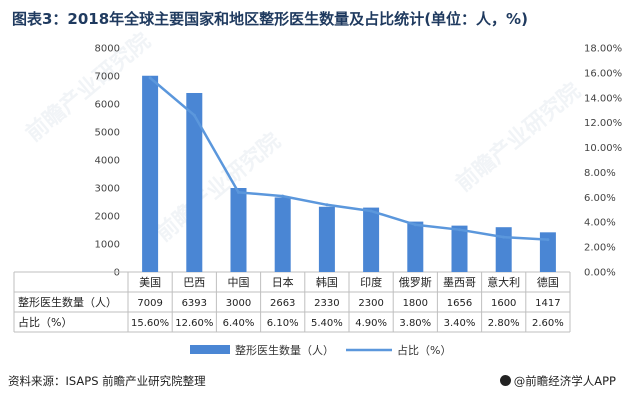  Describe the element at coordinates (415, 303) in the screenshot. I see `table-cell-count: 1800` at that location.